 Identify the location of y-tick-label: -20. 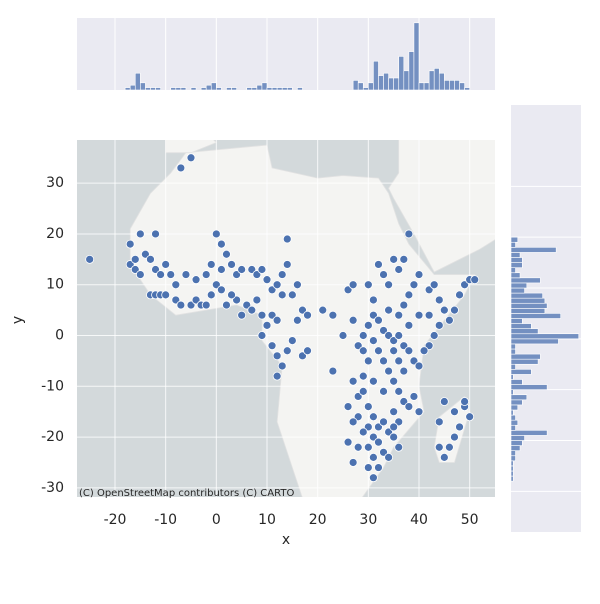
(52, 437).